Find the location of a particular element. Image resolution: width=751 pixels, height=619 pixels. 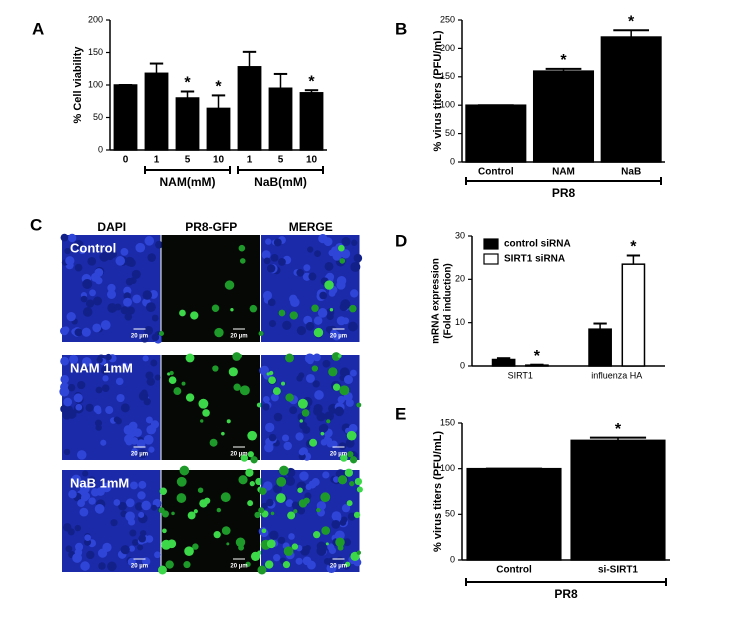

column-header: MERGE is located at coordinates (311, 227).